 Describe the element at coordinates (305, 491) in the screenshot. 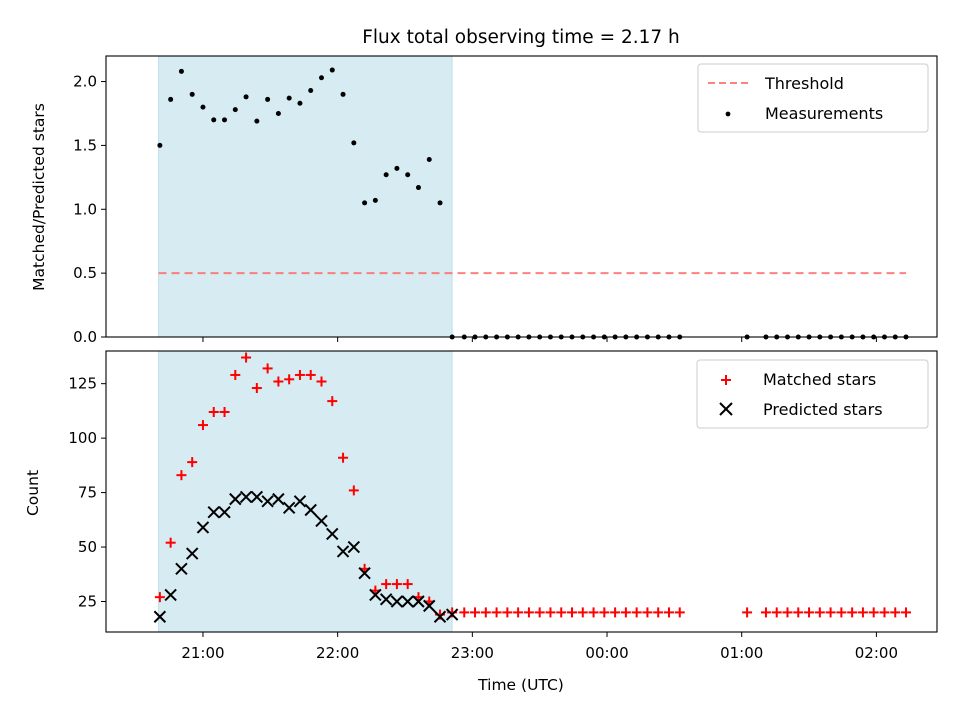

I see `count-panel-observing-window` at that location.